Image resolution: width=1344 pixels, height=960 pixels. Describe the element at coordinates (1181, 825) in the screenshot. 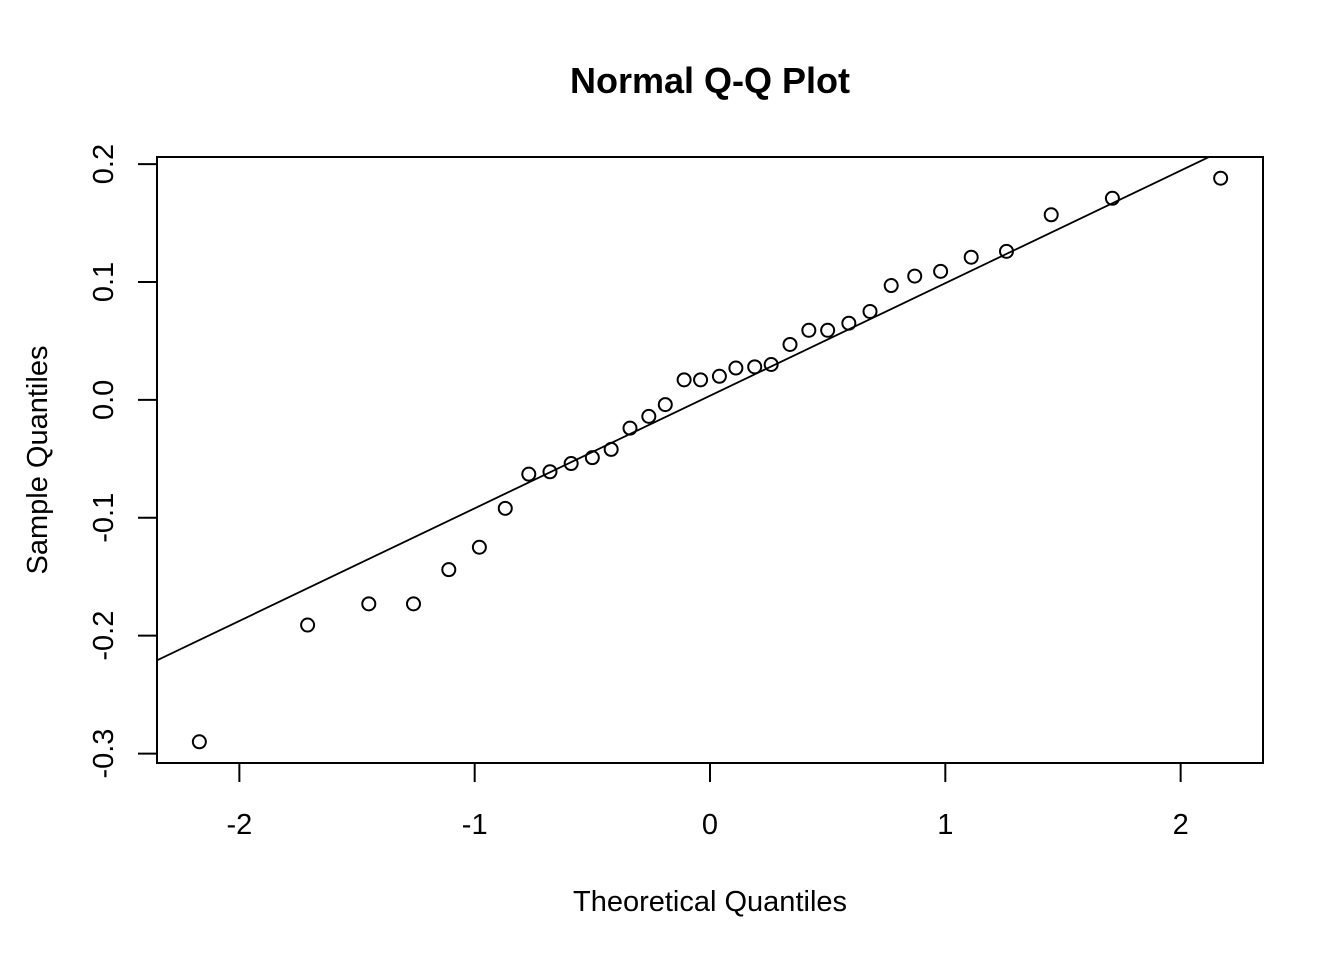

I see `x-tick-label: 2` at that location.